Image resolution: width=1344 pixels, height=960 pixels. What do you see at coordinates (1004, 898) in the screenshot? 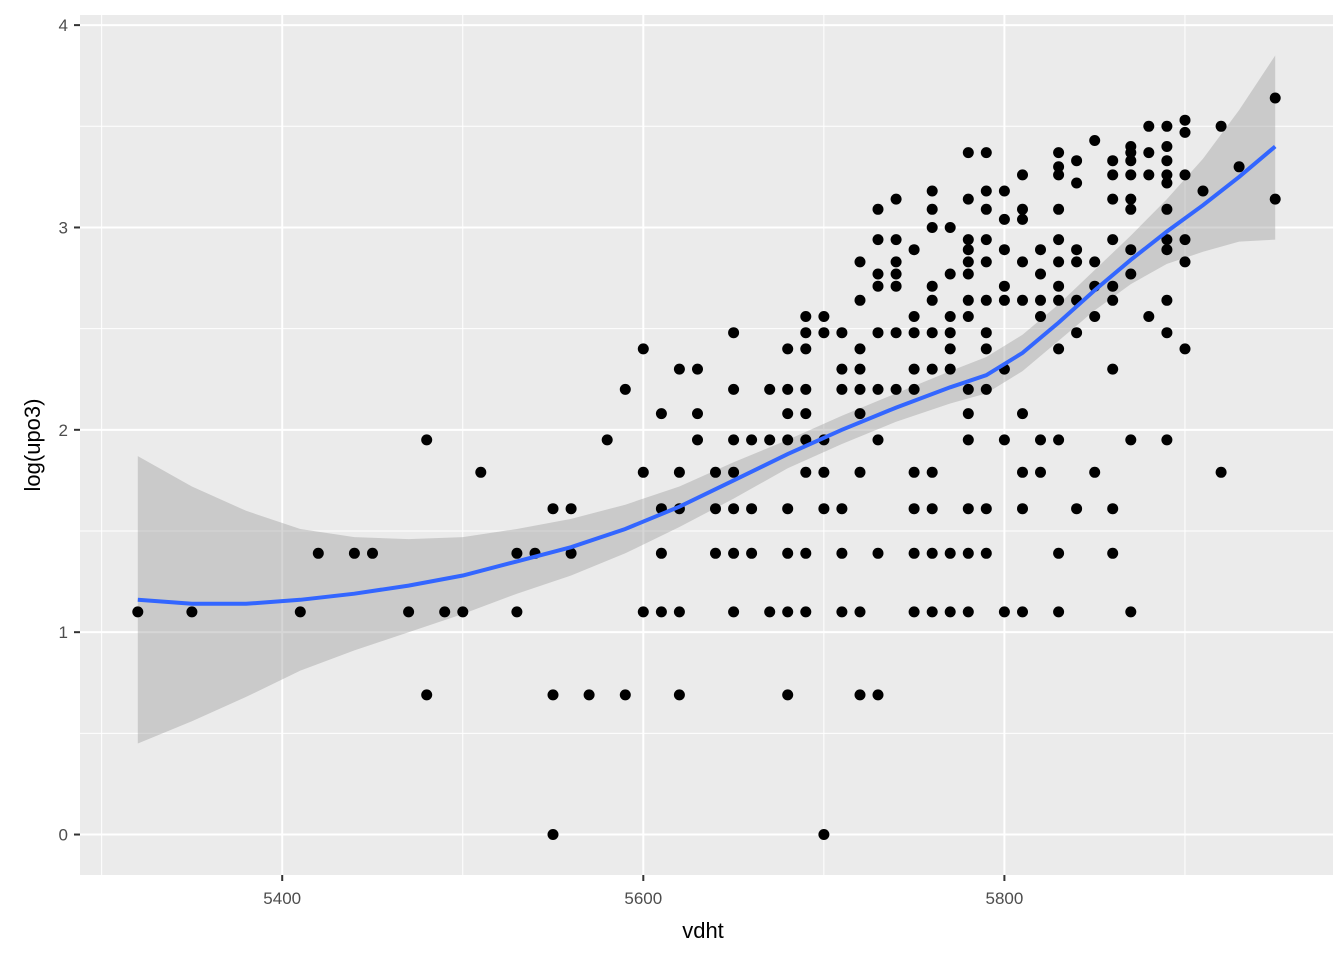
I see `x-tick-label: 5800` at bounding box center [1004, 898].